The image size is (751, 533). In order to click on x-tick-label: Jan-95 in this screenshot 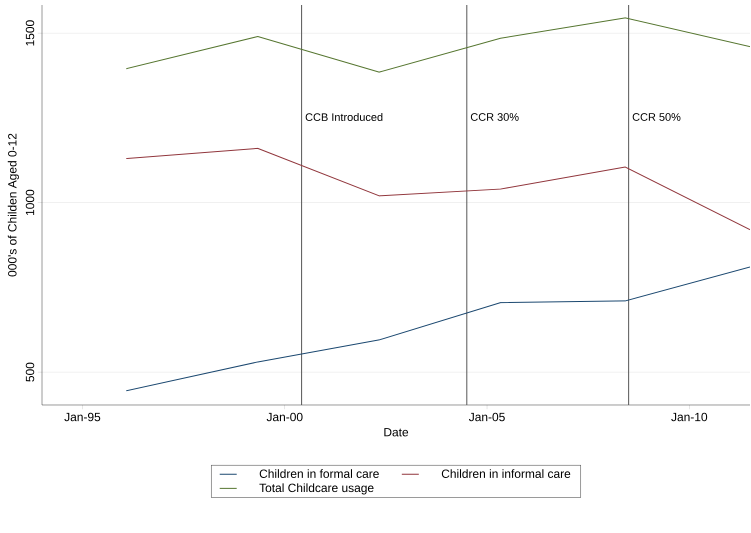, I will do `click(82, 417)`.